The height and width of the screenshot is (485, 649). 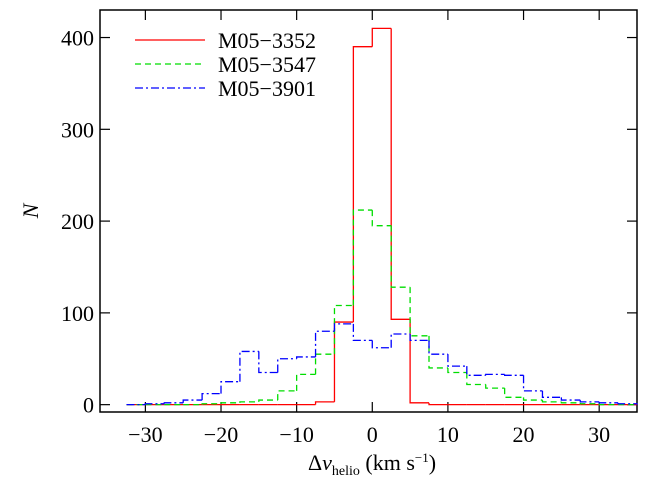 I want to click on y-tick-label: 300, so click(x=77, y=129).